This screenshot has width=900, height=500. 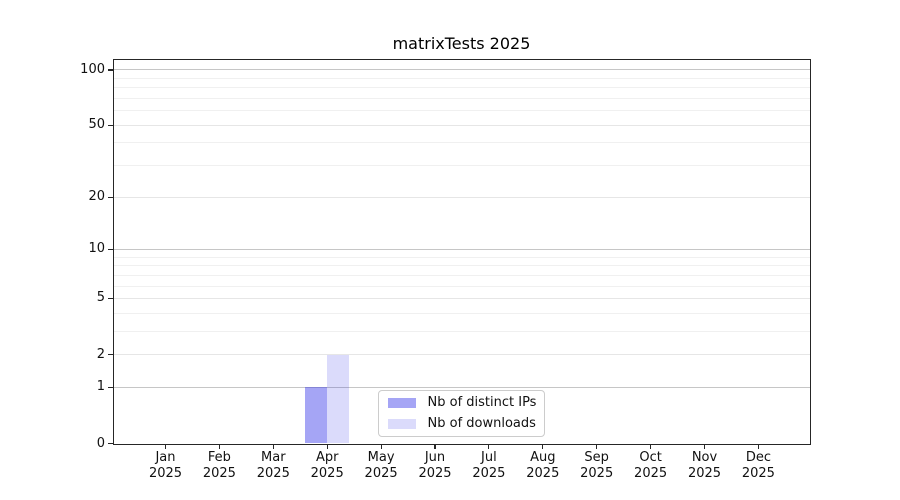 What do you see at coordinates (461, 43) in the screenshot?
I see `chart-title: matrixTests 2025` at bounding box center [461, 43].